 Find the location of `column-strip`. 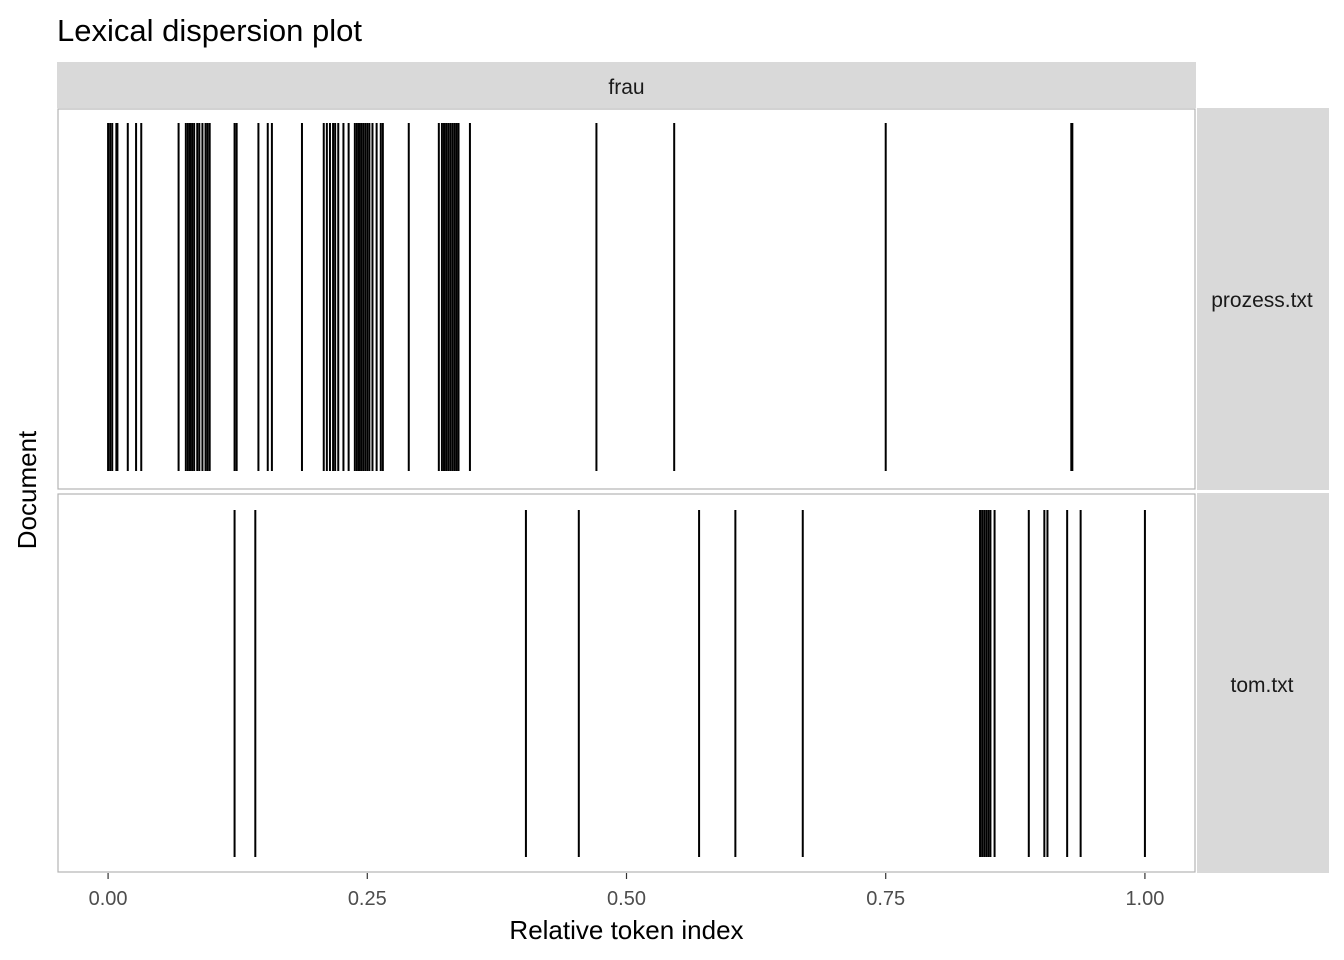

column-strip is located at coordinates (626, 85).